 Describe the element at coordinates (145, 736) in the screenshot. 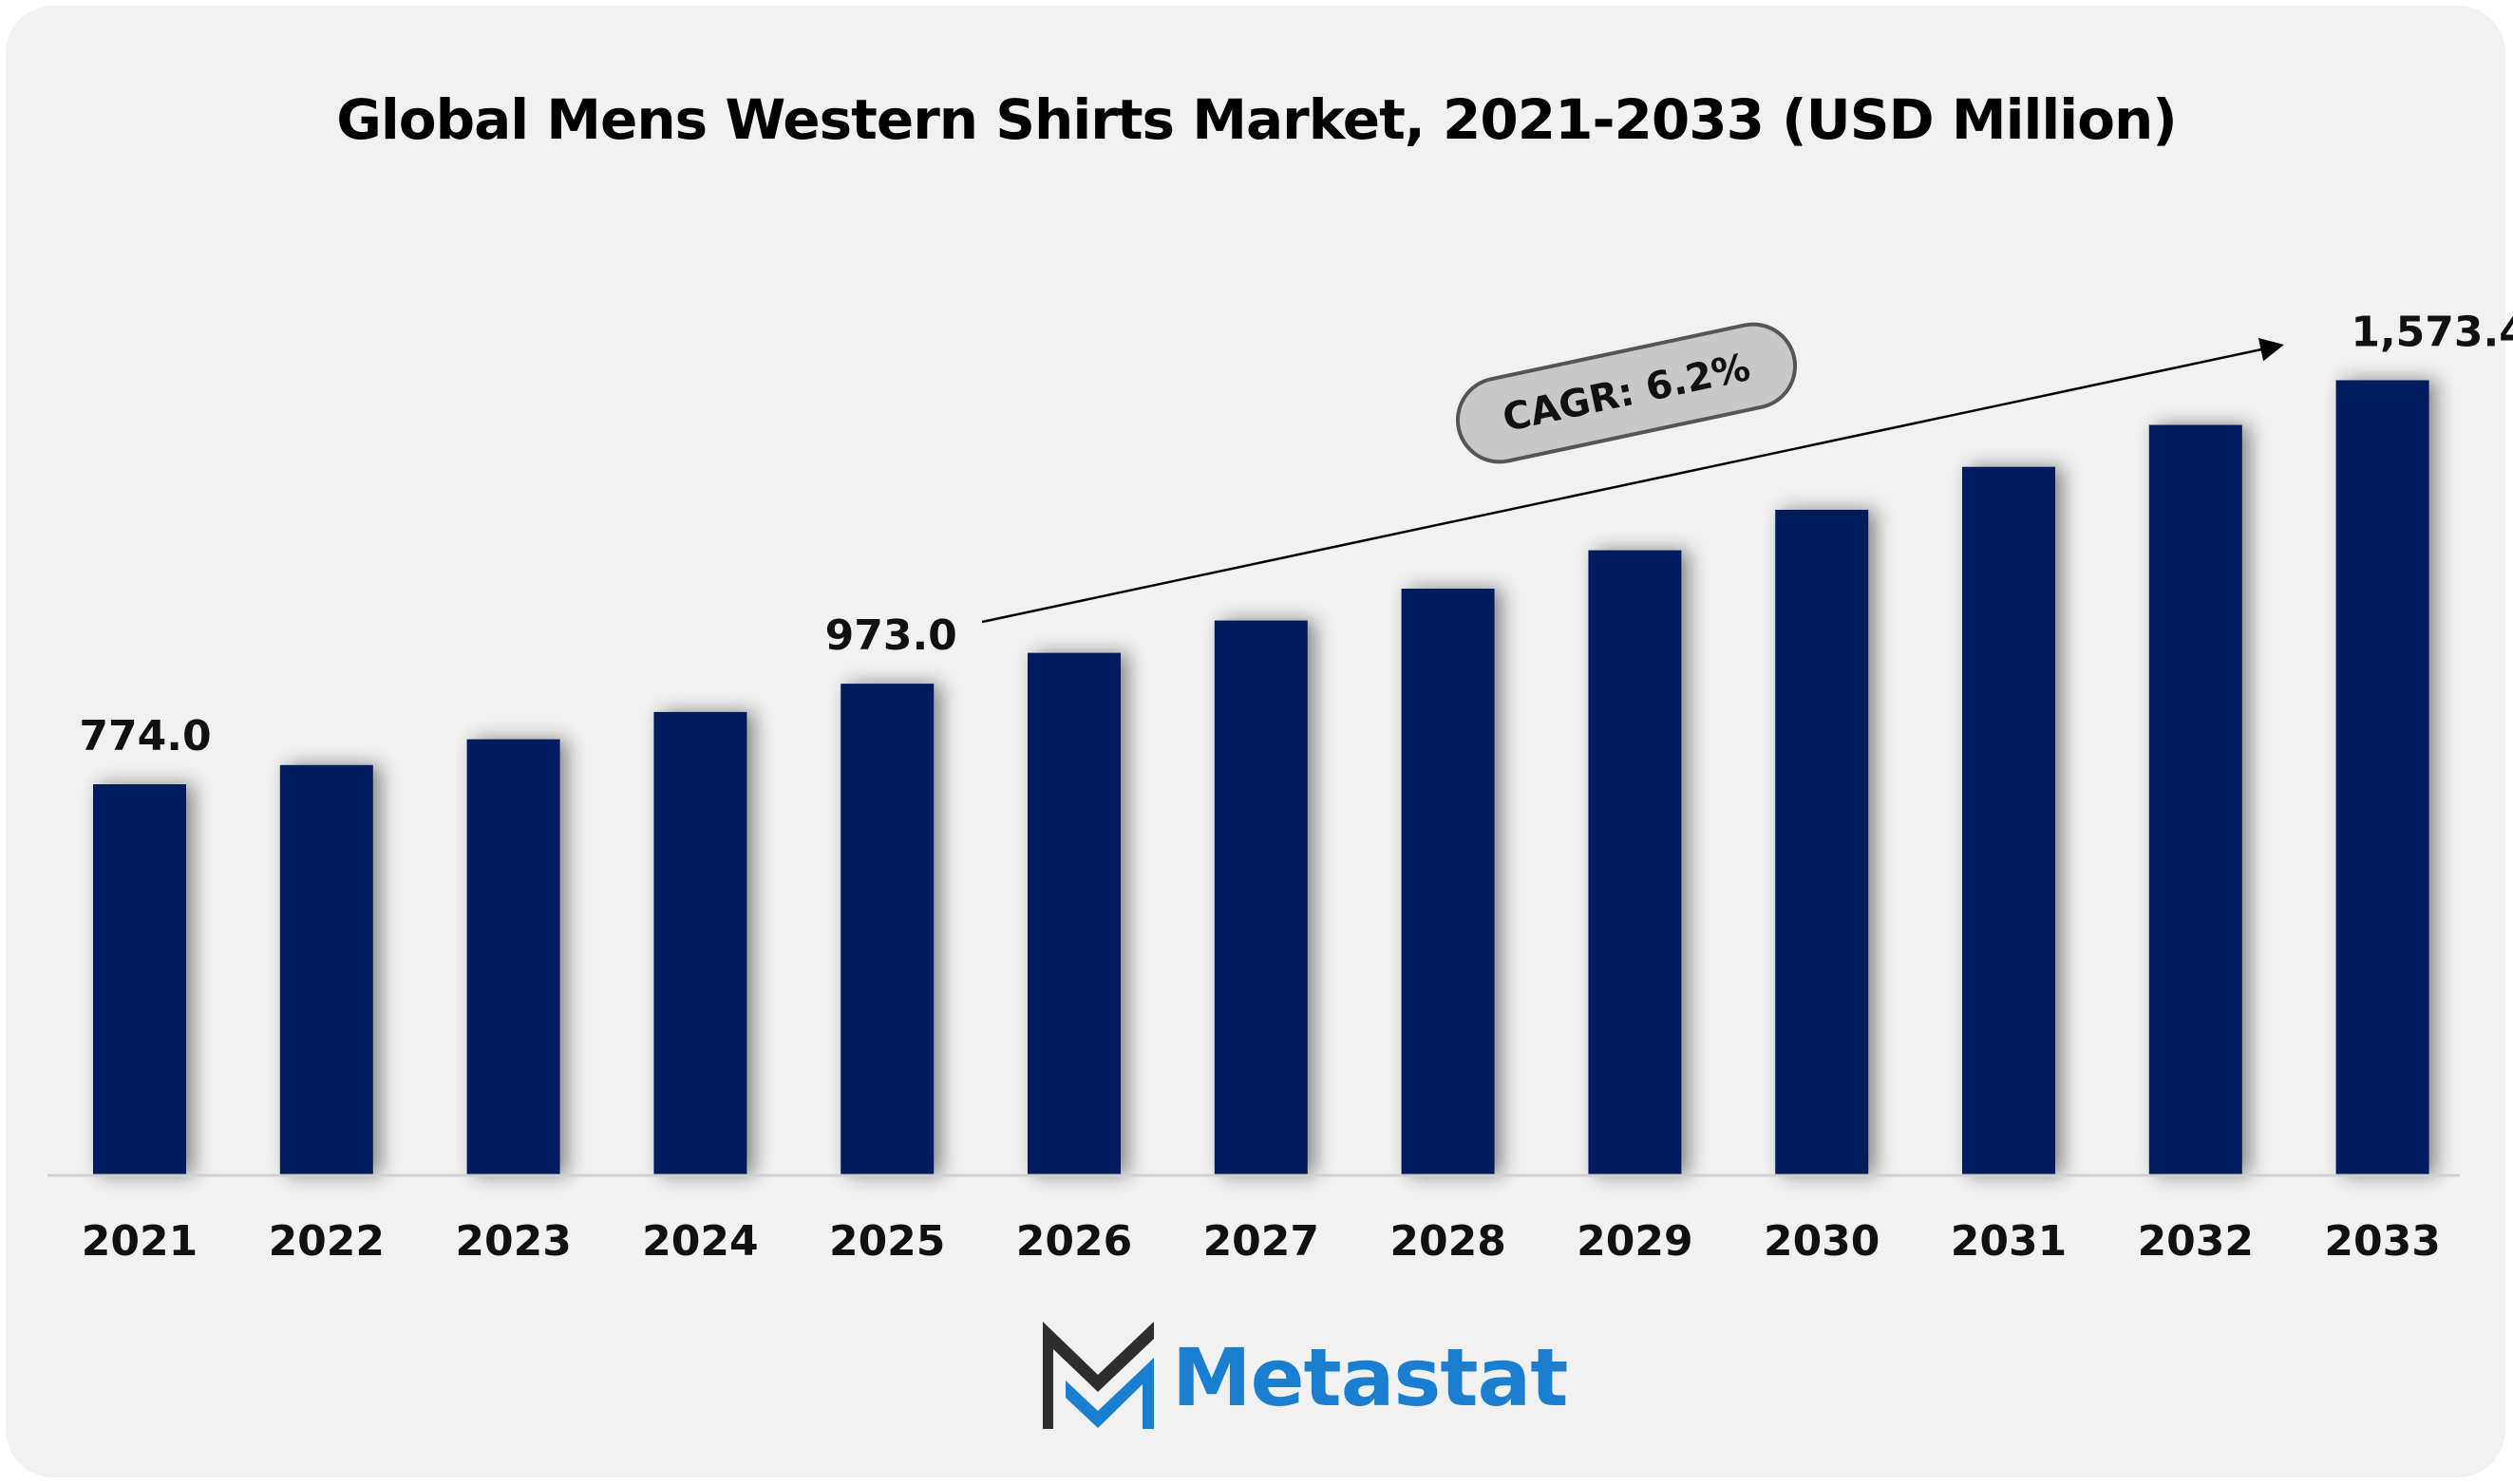

I see `data-label: 774.0` at that location.